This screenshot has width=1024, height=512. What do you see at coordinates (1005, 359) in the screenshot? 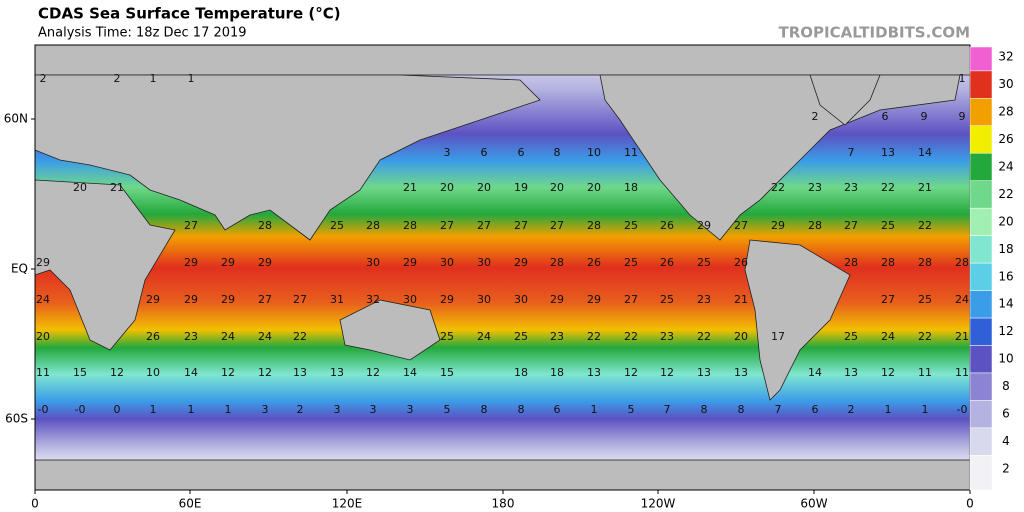
I see `colorbar-label: 10` at bounding box center [1005, 359].